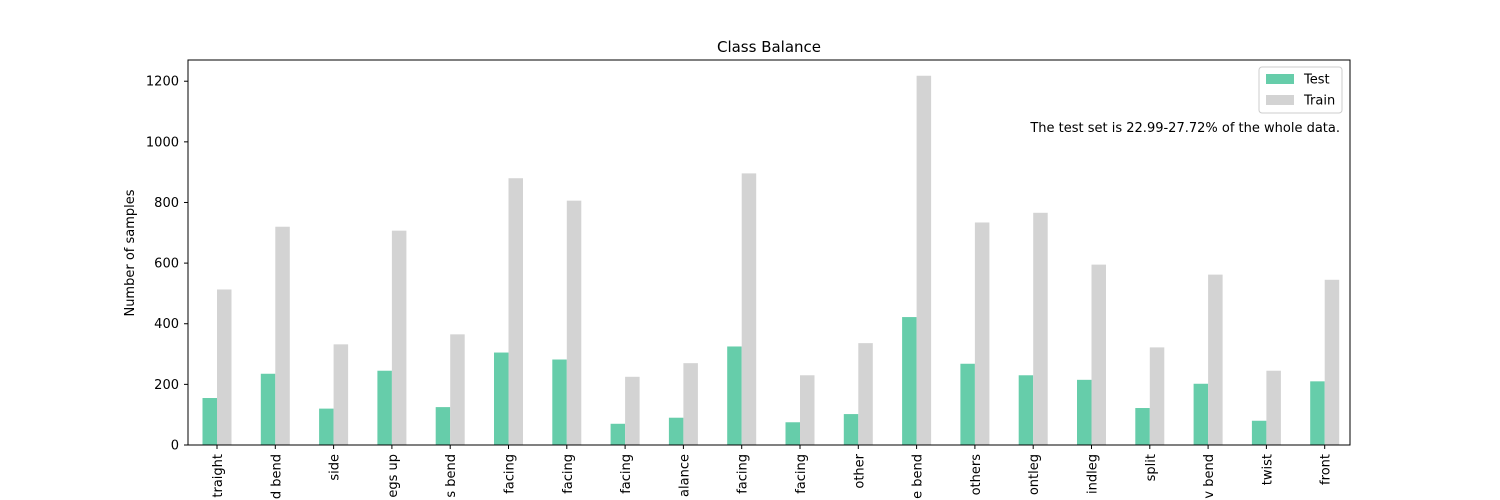  Describe the element at coordinates (976, 475) in the screenshot. I see `x-tick-label-13: others` at that location.